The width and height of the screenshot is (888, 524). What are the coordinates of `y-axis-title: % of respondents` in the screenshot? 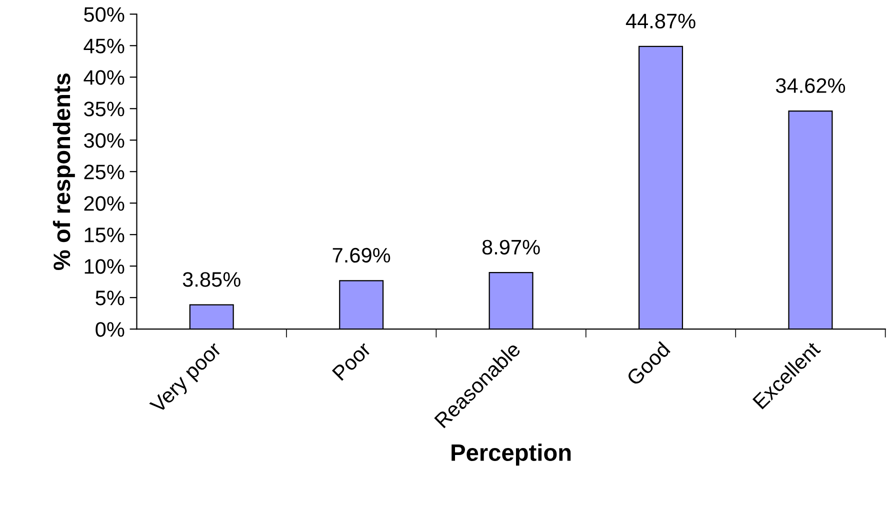 It's located at (63, 172).